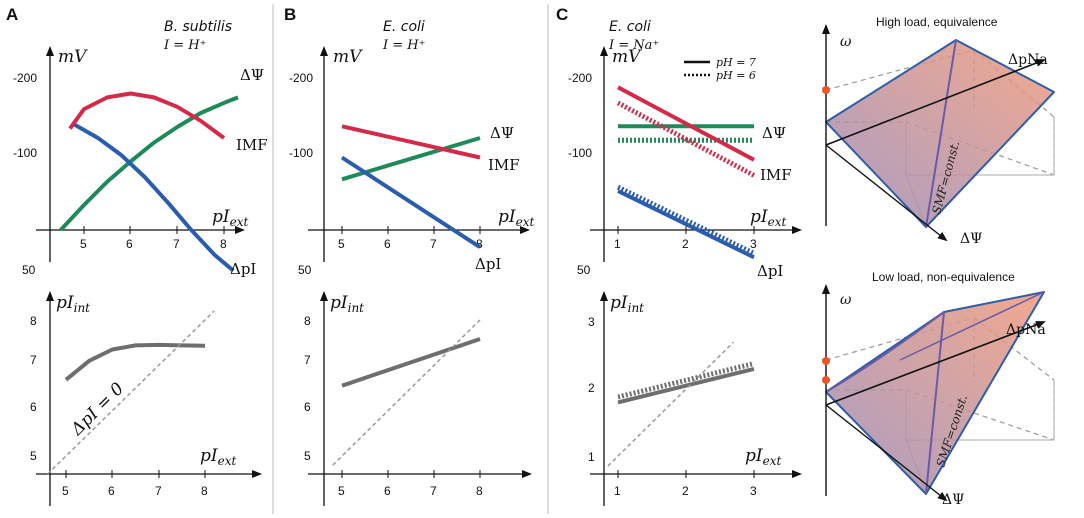  I want to click on series-dpi, so click(154, 197).